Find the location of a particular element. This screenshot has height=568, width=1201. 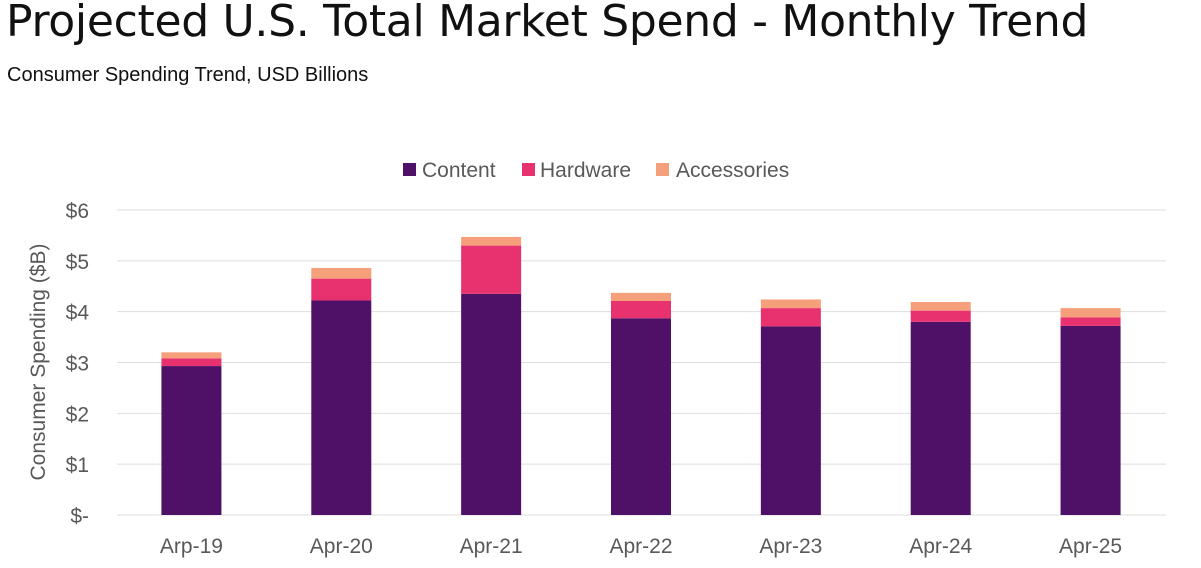

legend-label-content: Content is located at coordinates (459, 170).